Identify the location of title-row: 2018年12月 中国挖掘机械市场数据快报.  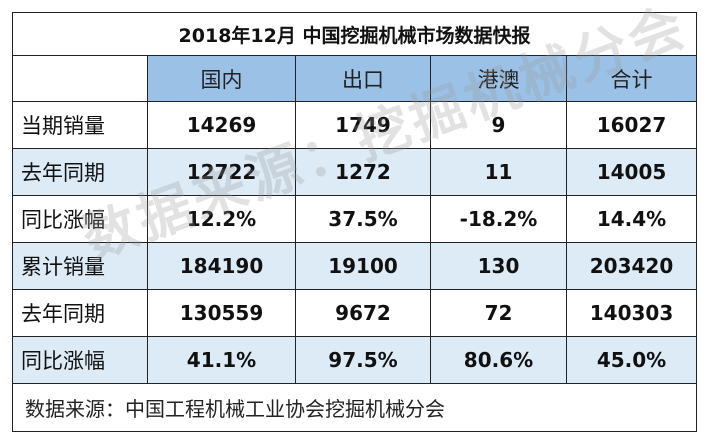
(354, 34).